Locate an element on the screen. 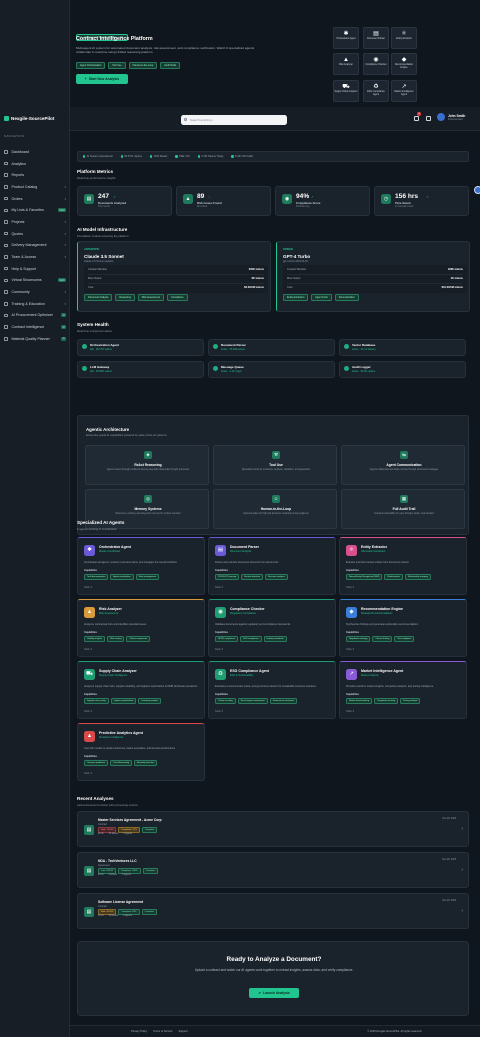 Image resolution: width=480 pixels, height=1037 pixels. health-name: Audit Logger is located at coordinates (361, 366).